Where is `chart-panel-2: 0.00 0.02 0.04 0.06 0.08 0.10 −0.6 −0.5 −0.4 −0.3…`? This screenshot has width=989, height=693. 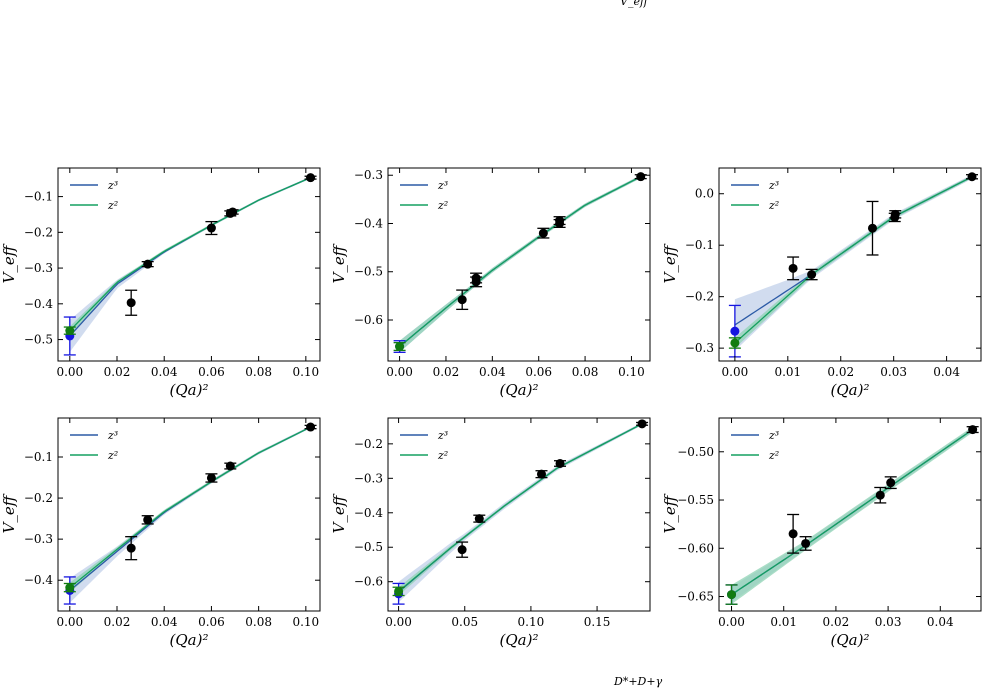
chart-panel-2: 0.00 0.02 0.04 0.06 0.08 0.10 −0.6 −0.5 −0.4 −0.3… is located at coordinates (490, 283).